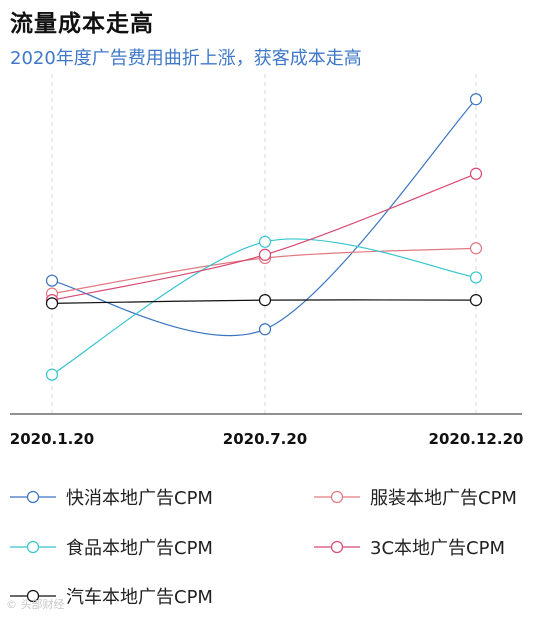  I want to click on legend-label: 服装本地广告CPM, so click(443, 498).